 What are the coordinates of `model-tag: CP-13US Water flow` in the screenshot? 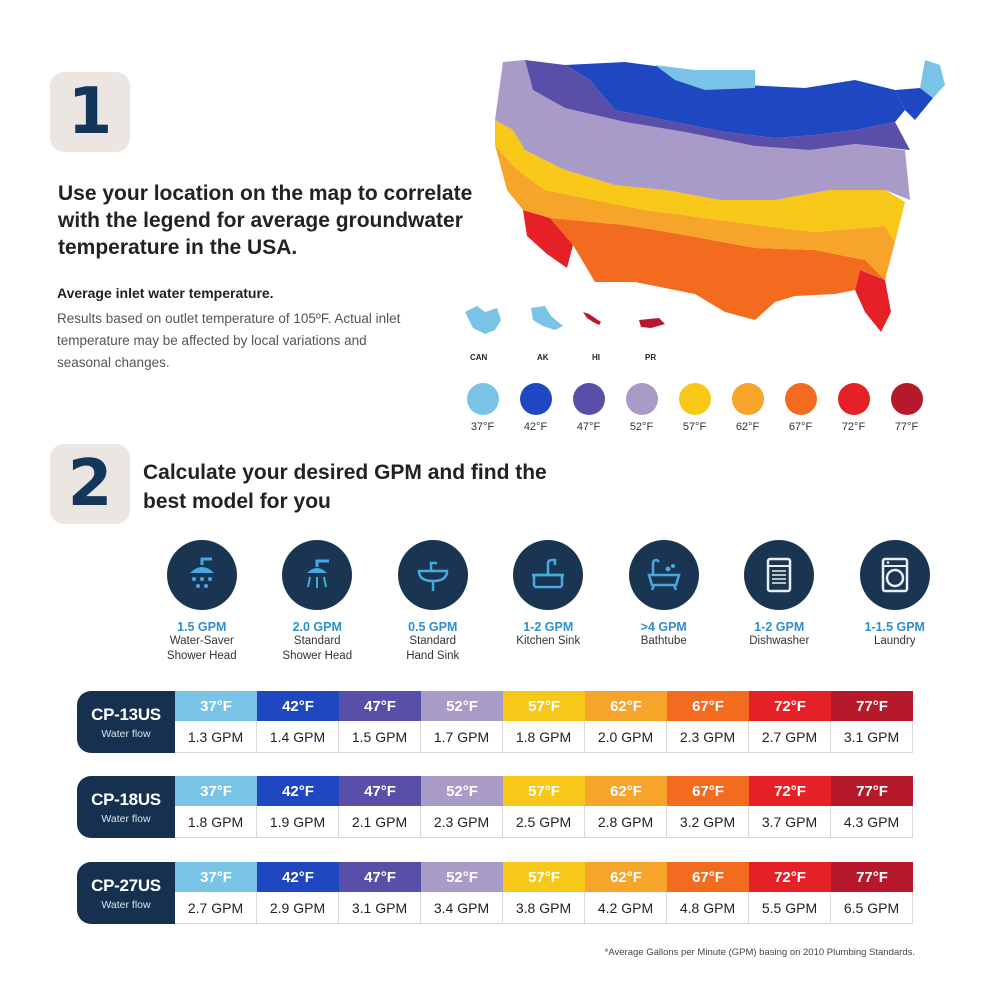 It's located at (126, 722).